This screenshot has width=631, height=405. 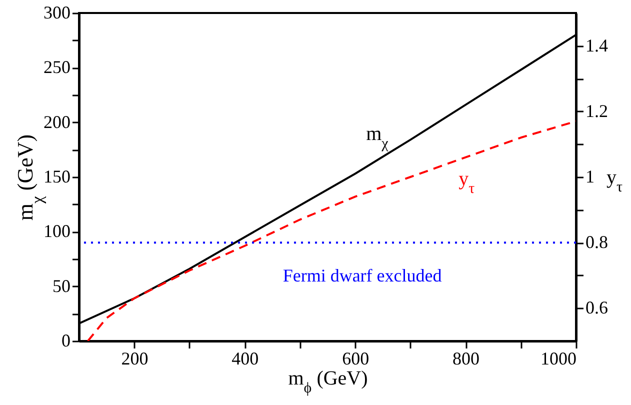 I want to click on x-tick-label: 800, so click(x=466, y=358).